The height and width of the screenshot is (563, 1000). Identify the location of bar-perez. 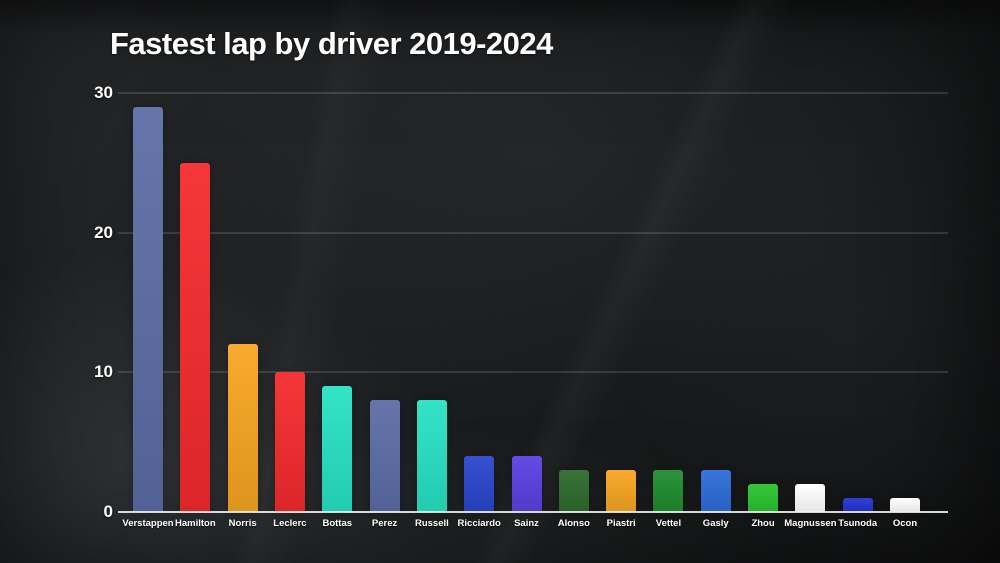
(384, 456).